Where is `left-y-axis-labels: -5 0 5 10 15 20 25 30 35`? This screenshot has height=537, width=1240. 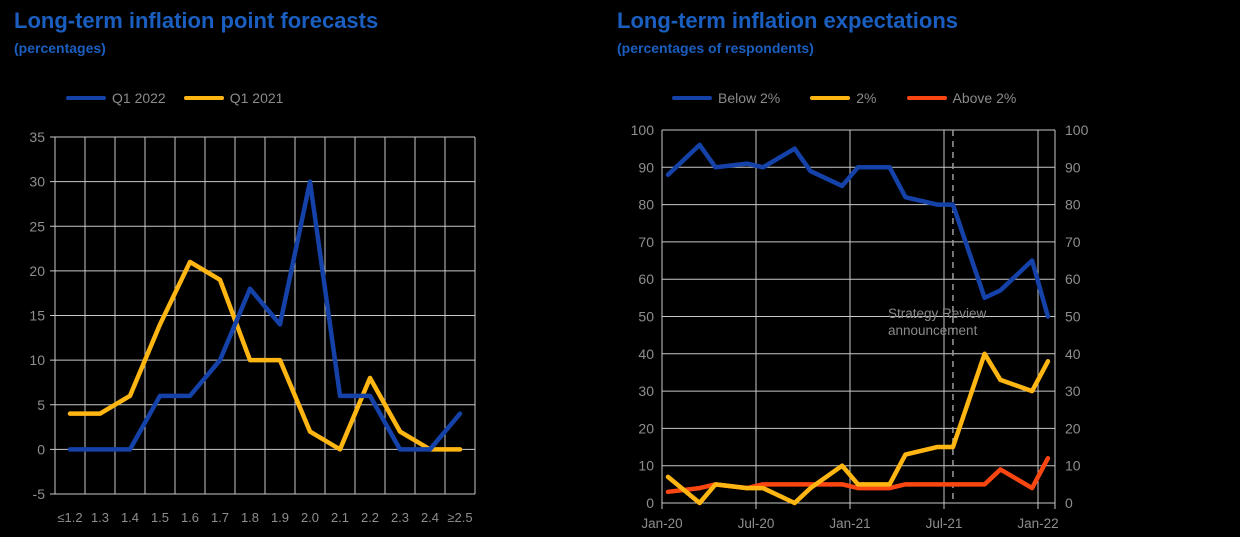 left-y-axis-labels: -5 0 5 10 15 20 25 30 35 is located at coordinates (37, 315).